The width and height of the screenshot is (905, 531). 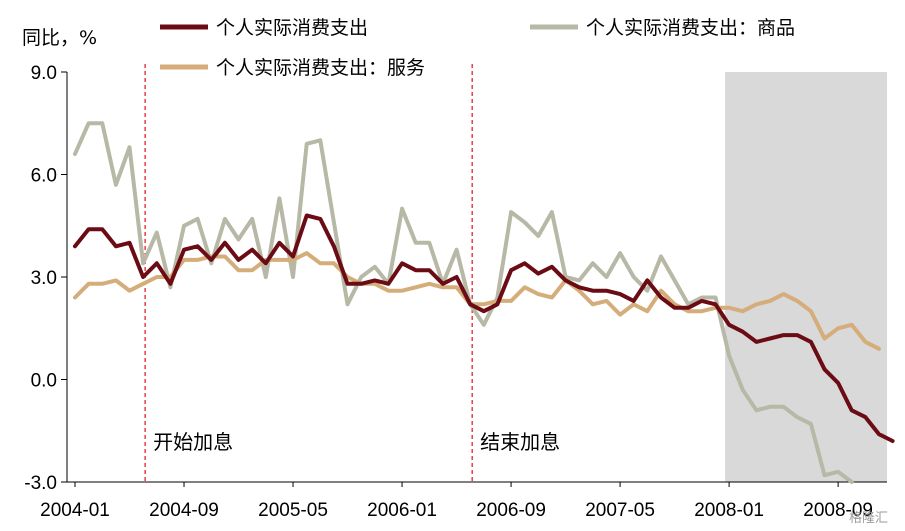 What do you see at coordinates (868, 518) in the screenshot?
I see `watermark: 格隆汇` at bounding box center [868, 518].